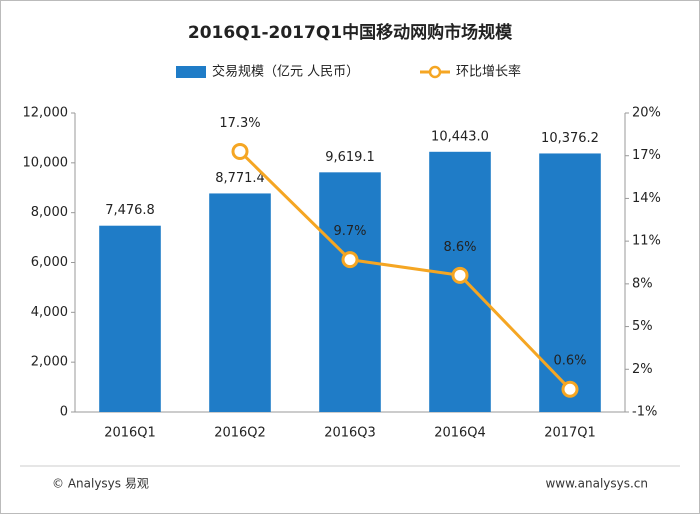  Describe the element at coordinates (130, 210) in the screenshot. I see `data-label: 7,476.8` at that location.